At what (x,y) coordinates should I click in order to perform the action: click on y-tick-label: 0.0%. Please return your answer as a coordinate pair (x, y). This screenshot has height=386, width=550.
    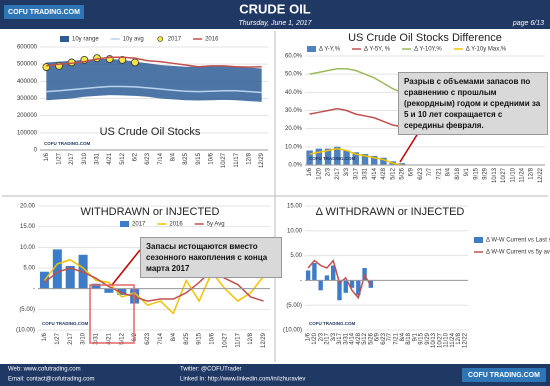
    Looking at the image, I should click on (295, 166).